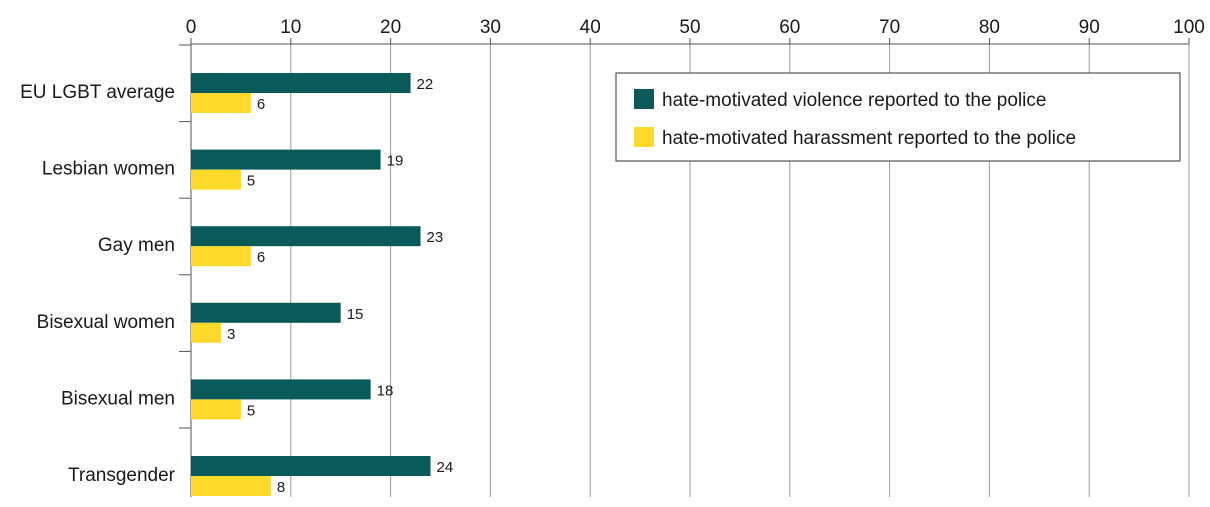 The height and width of the screenshot is (507, 1210). What do you see at coordinates (435, 237) in the screenshot?
I see `data-label: 23` at bounding box center [435, 237].